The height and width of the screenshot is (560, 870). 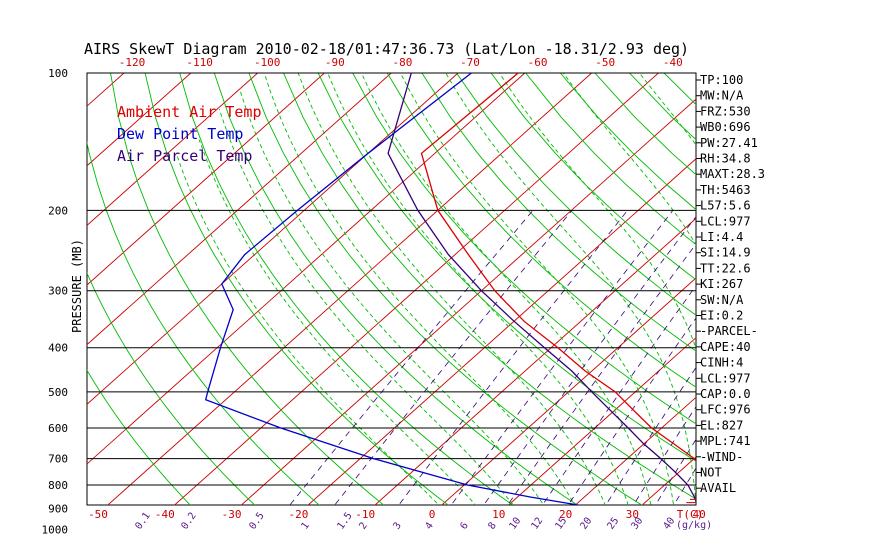 I want to click on legend-entry: Dew Point Temp, so click(x=180, y=134).